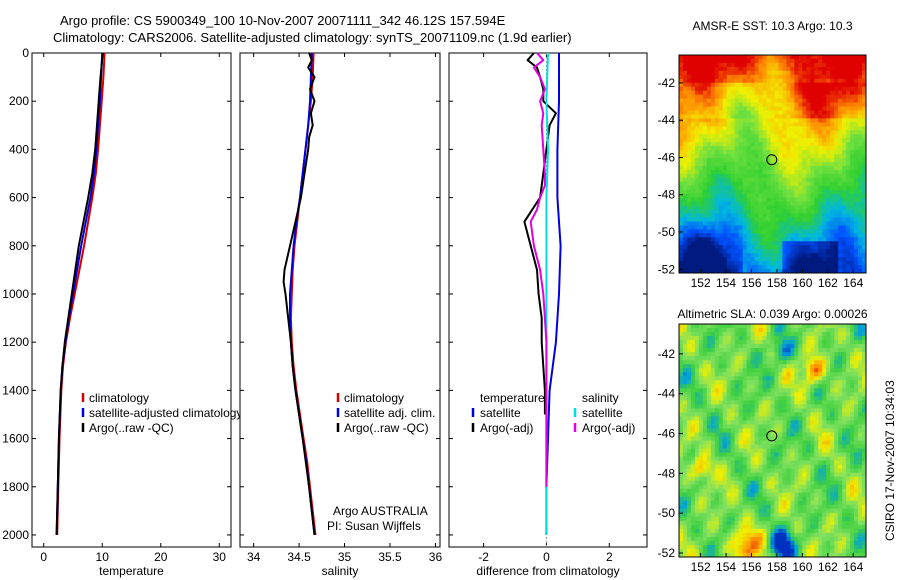 The image size is (900, 580). Describe the element at coordinates (25, 53) in the screenshot. I see `y-tick-label: 0` at that location.